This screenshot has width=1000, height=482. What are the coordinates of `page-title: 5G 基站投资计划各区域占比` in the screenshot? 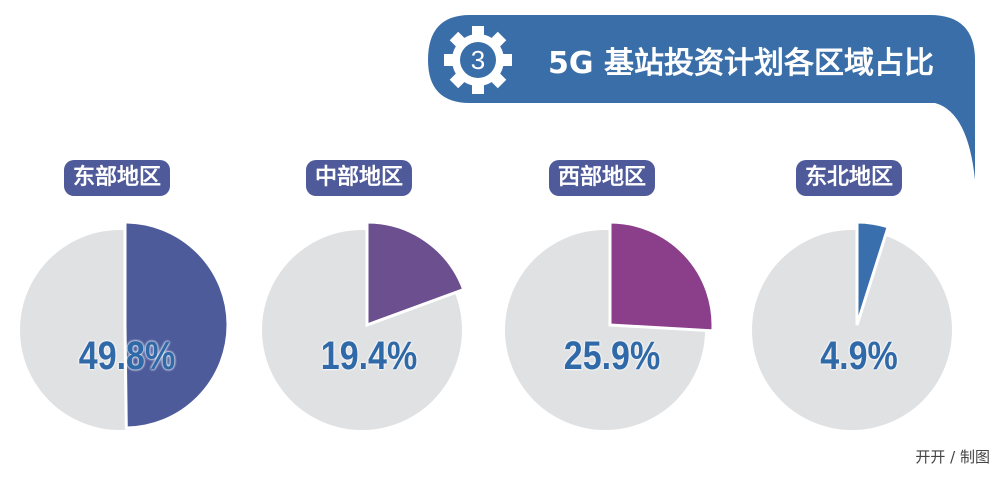 It's located at (741, 63).